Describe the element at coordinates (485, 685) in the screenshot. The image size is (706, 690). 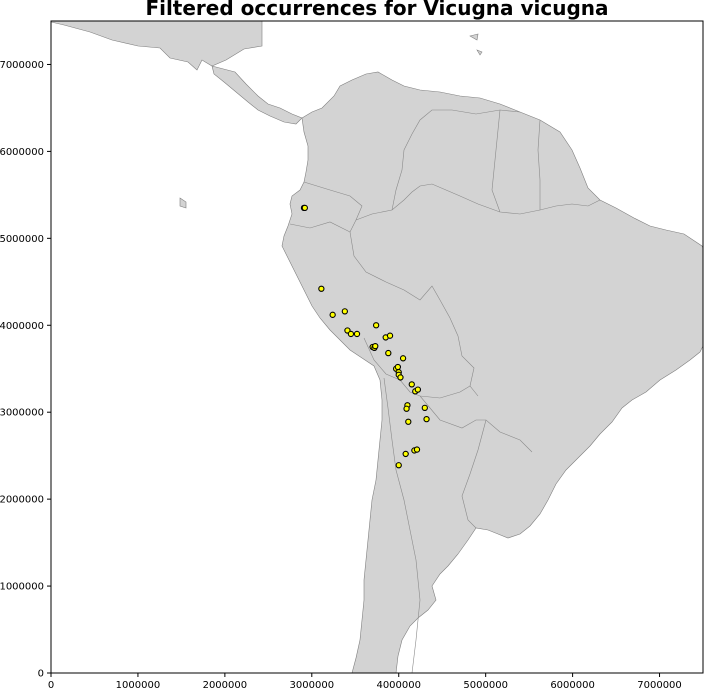
I see `x-tick-label: 5000000` at that location.